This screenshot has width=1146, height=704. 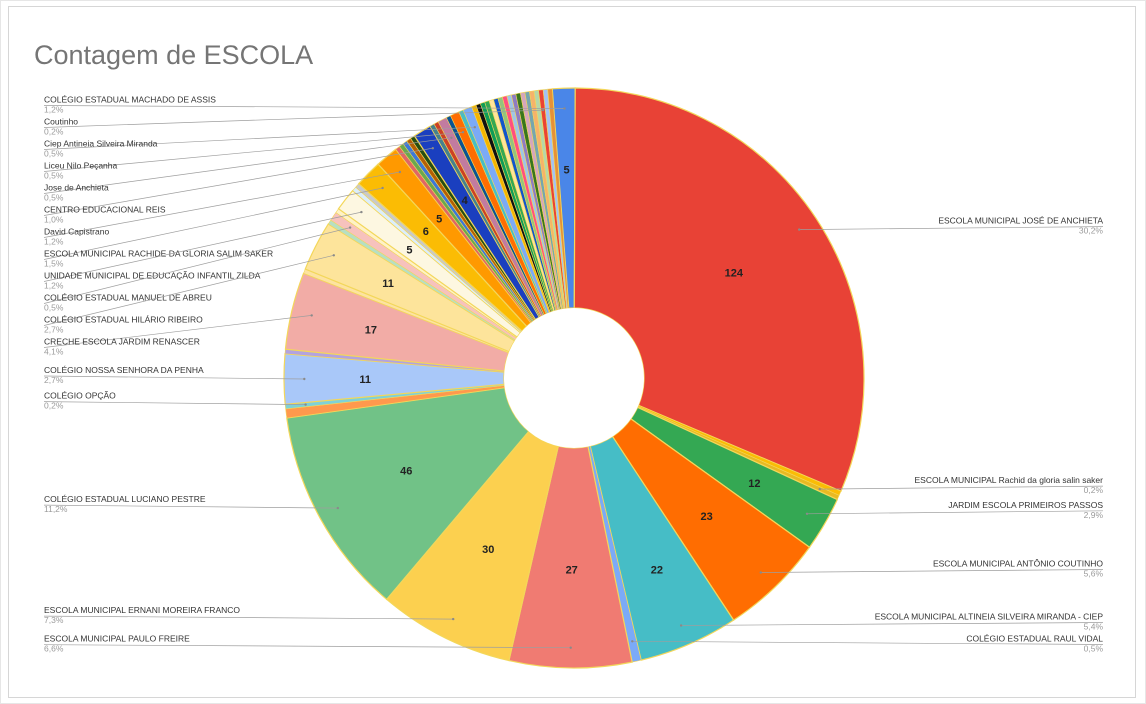 What do you see at coordinates (54, 264) in the screenshot?
I see `callout-percent: 1,5%` at bounding box center [54, 264].